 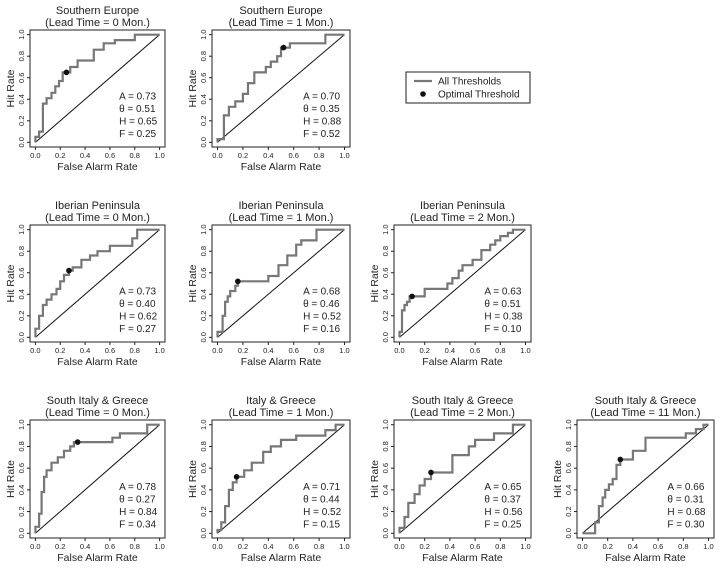 I want to click on stat-label: H = 0.52, so click(x=322, y=512).